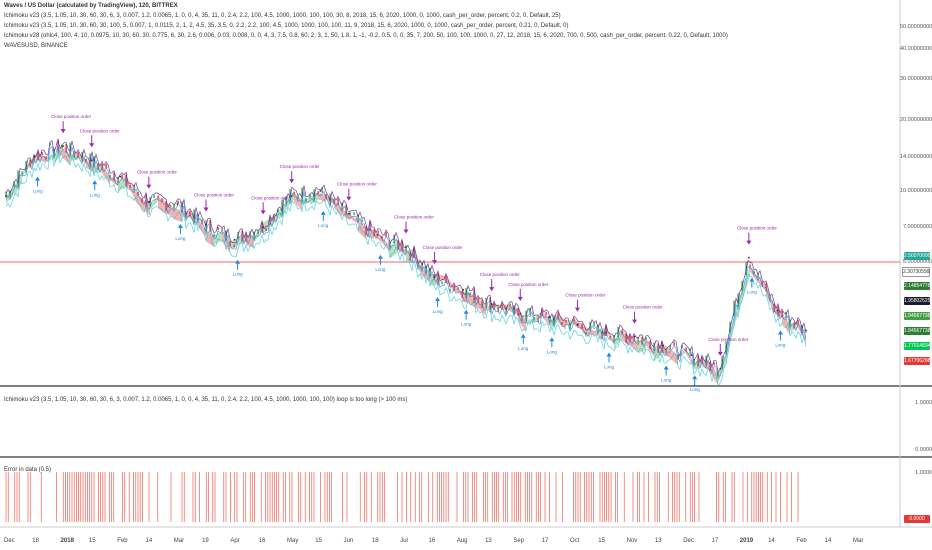 The width and height of the screenshot is (932, 550). What do you see at coordinates (858, 541) in the screenshot?
I see `time-axis-label: Mar` at bounding box center [858, 541].